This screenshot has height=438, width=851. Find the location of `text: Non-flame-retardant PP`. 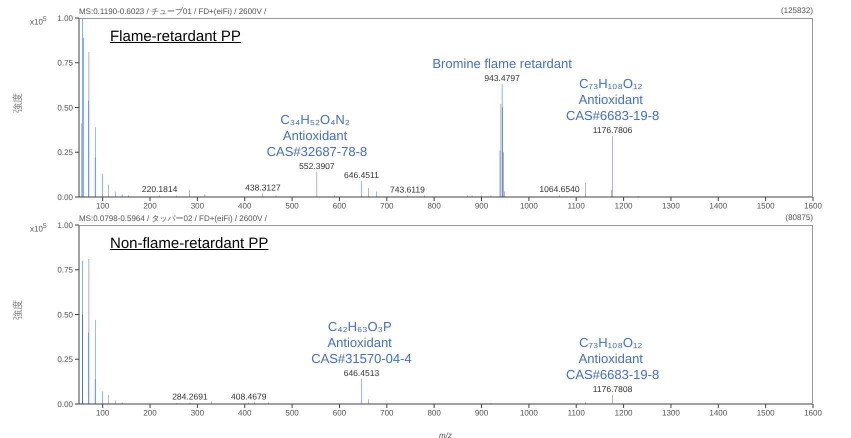

text: Non-flame-retardant PP is located at coordinates (189, 243).